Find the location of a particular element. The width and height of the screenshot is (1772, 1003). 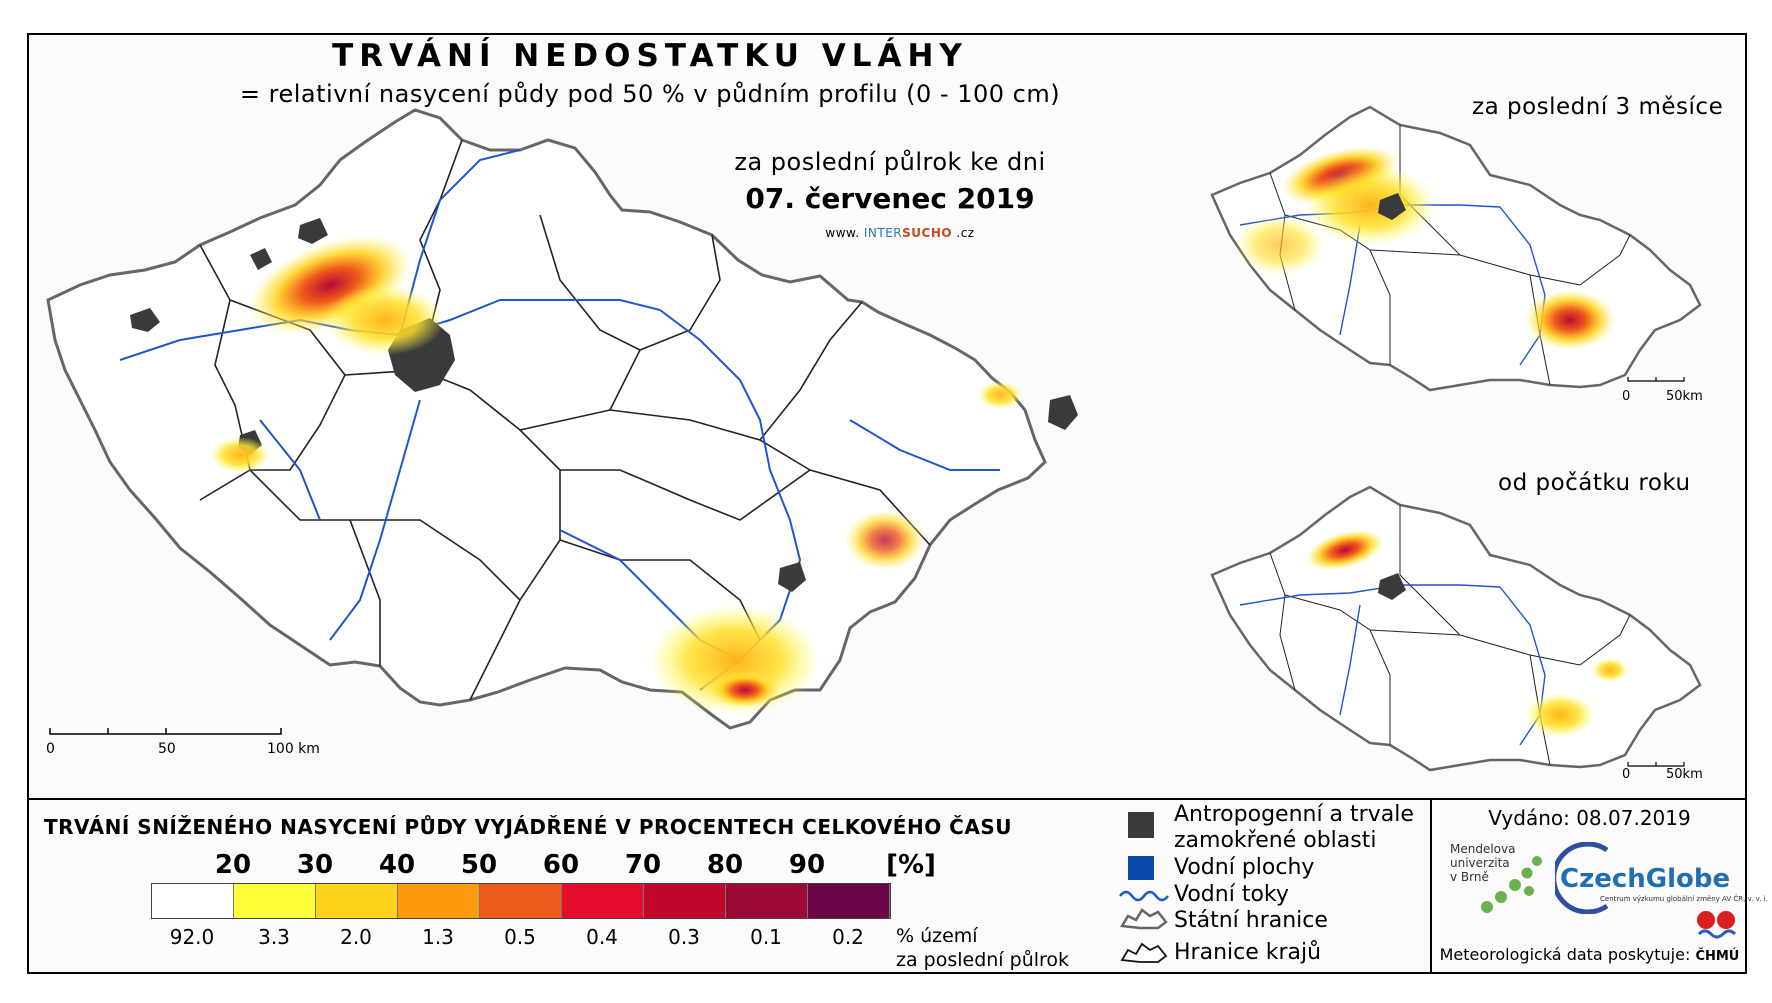

urban-key-line2: zamokřené oblasti is located at coordinates (1275, 840).